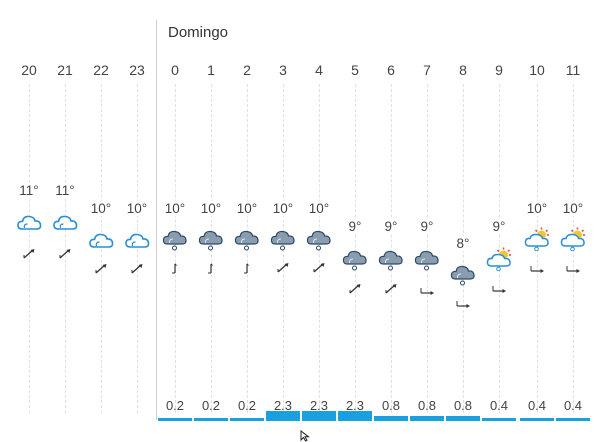  What do you see at coordinates (537, 219) in the screenshot?
I see `forecast-column: 10 10° 0.4` at bounding box center [537, 219].